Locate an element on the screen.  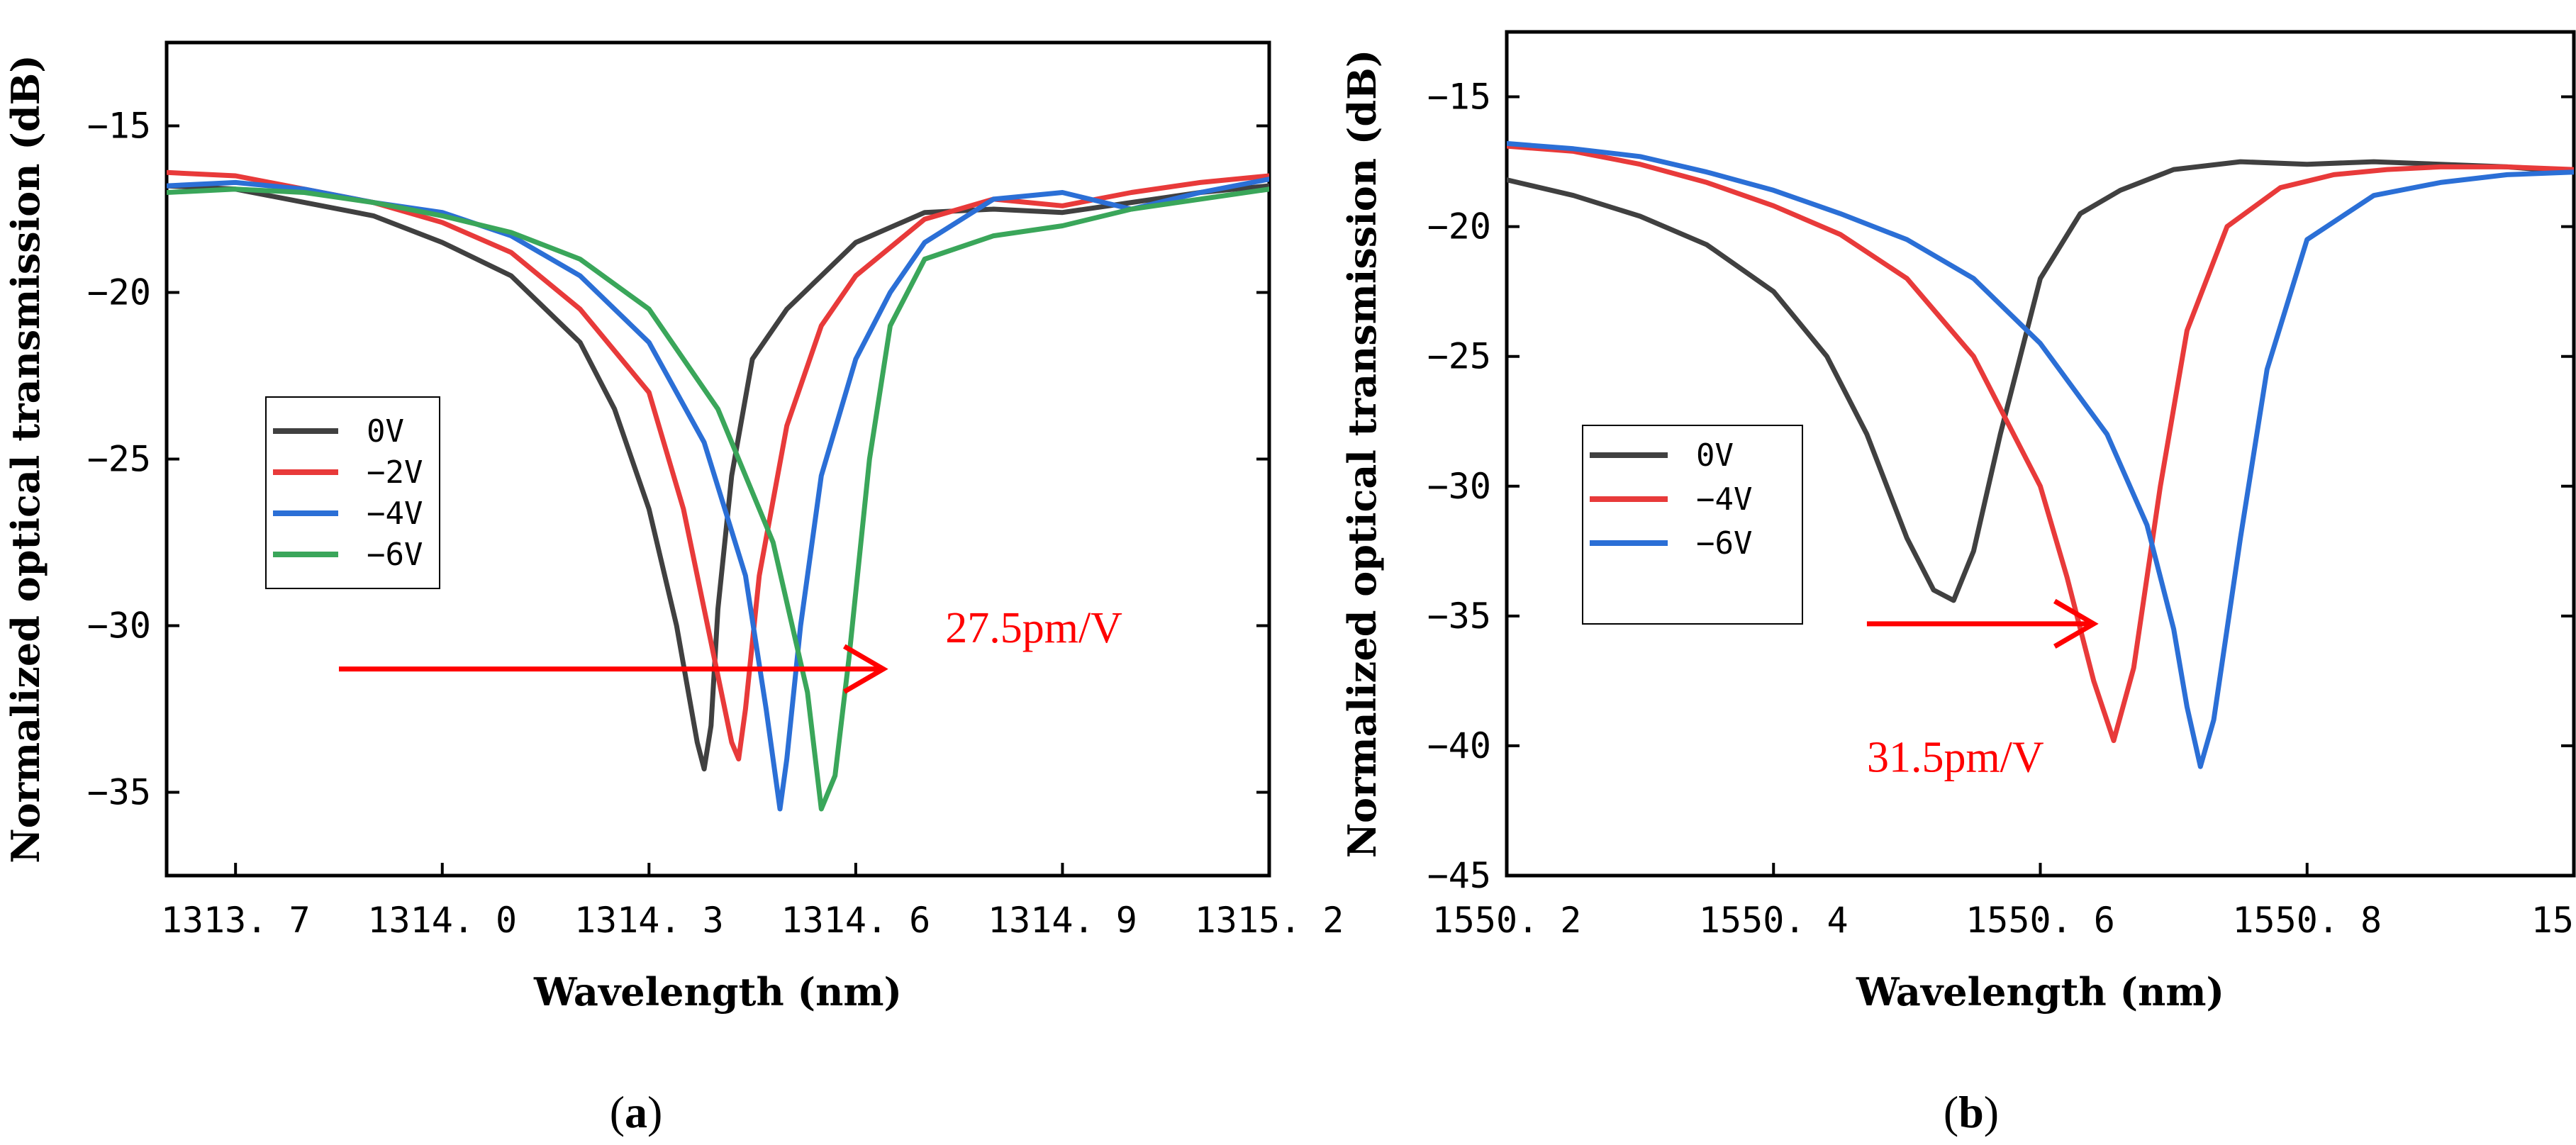
x-tick-label: 1550. 4 is located at coordinates (1774, 920).